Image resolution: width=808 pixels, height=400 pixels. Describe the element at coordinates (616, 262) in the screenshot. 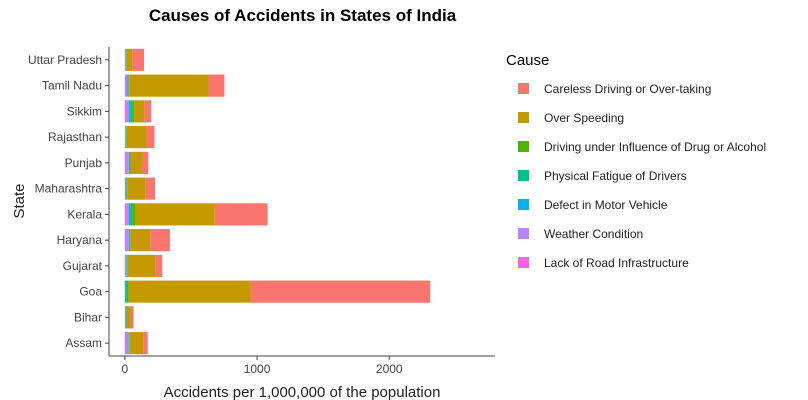

I see `legend-label: Lack of Road Infrastructure` at that location.